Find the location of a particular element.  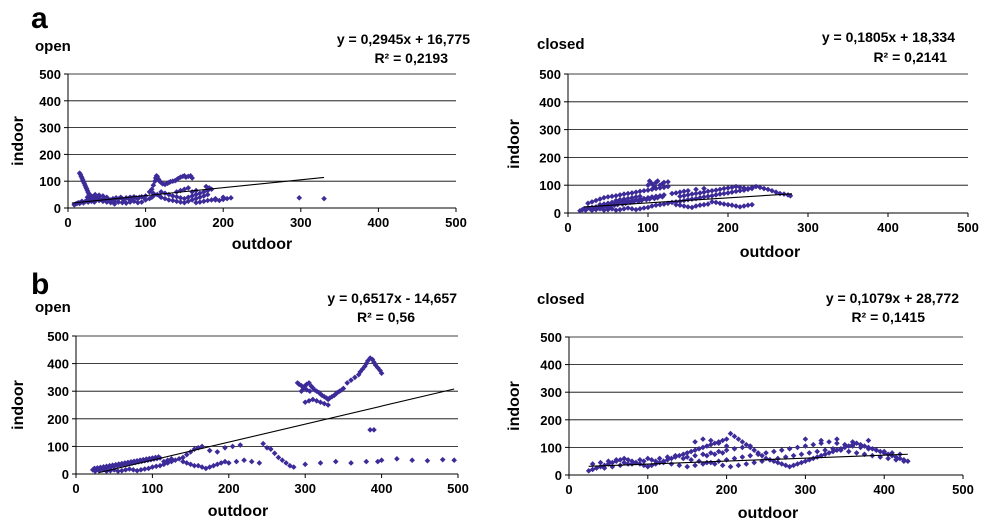

y-axis-label: indoor is located at coordinates (514, 144).